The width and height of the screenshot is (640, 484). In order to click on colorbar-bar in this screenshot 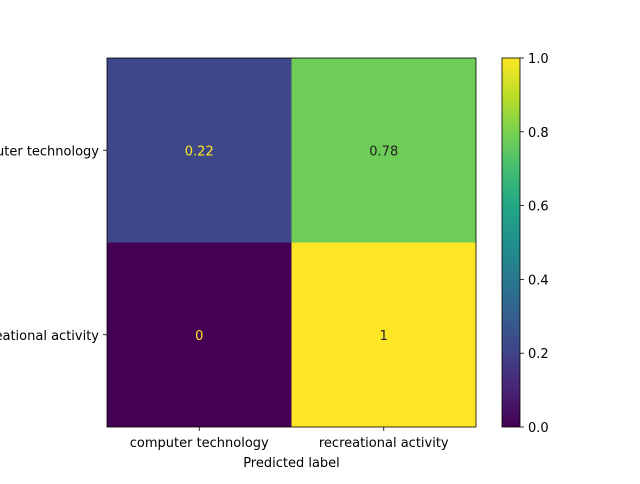, I will do `click(511, 242)`.